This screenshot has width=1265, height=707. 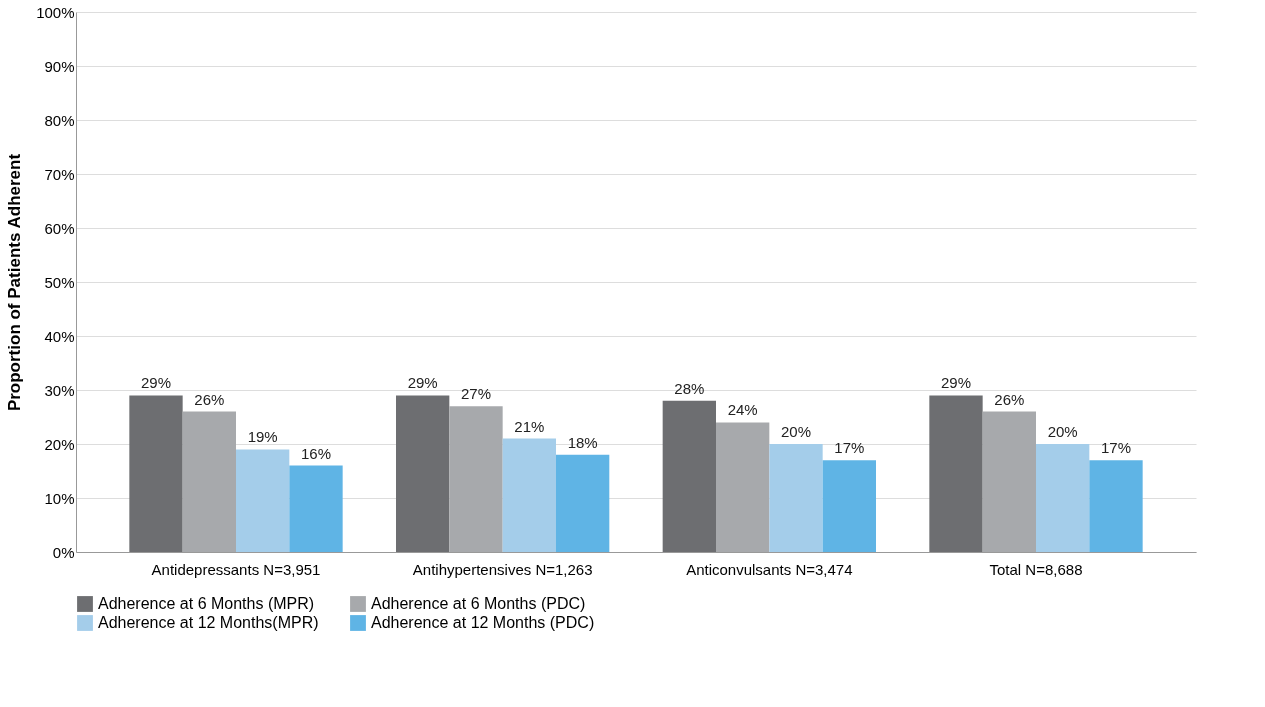 I want to click on data-label: 28%, so click(x=689, y=388).